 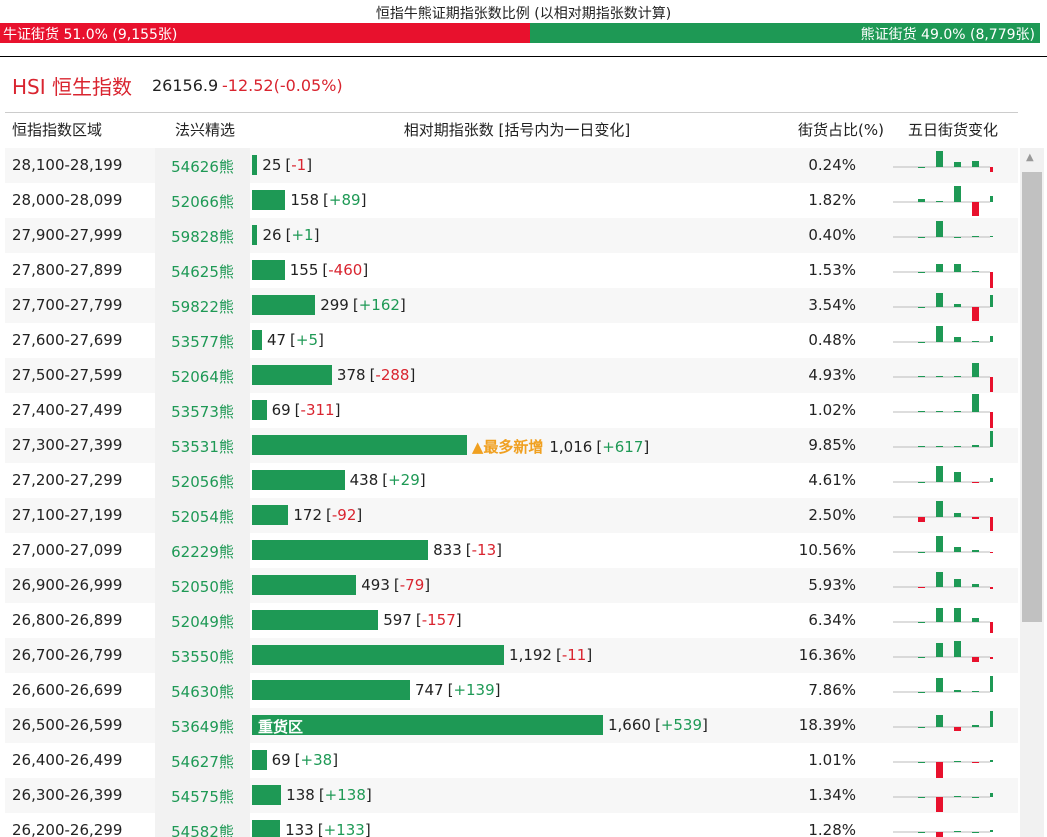 I want to click on range: 26,800-26,899, so click(x=67, y=620).